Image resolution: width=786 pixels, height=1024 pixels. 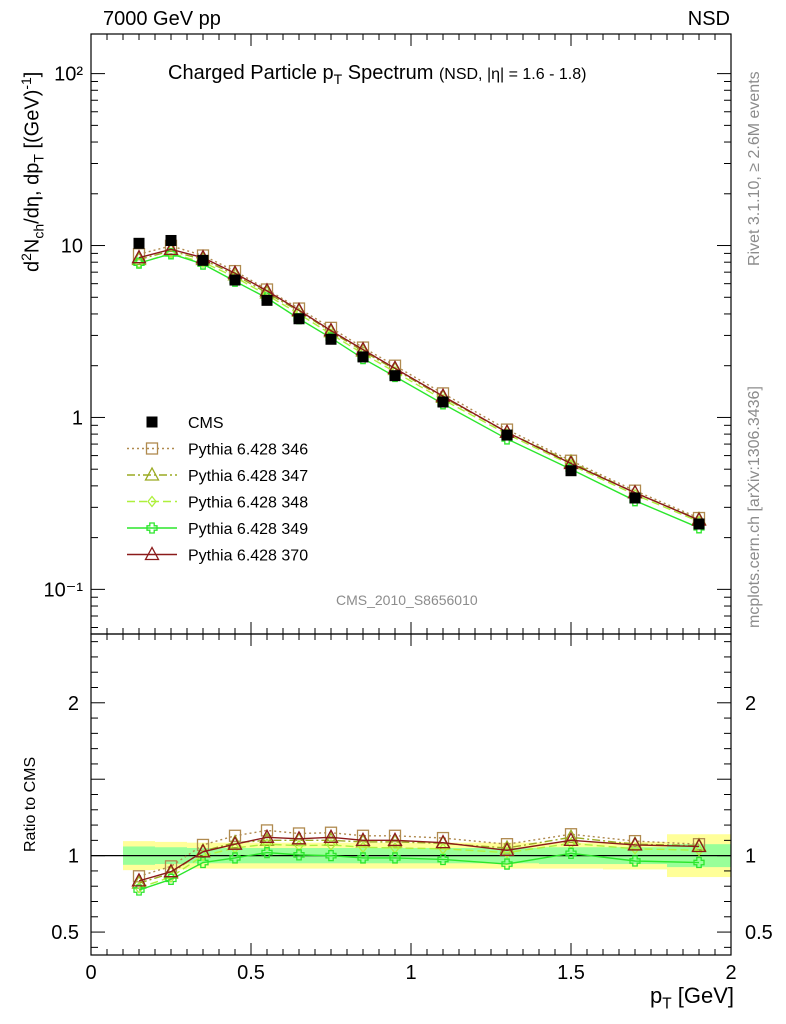 What do you see at coordinates (73, 704) in the screenshot?
I see `ratio-y-tick-label: 2` at bounding box center [73, 704].